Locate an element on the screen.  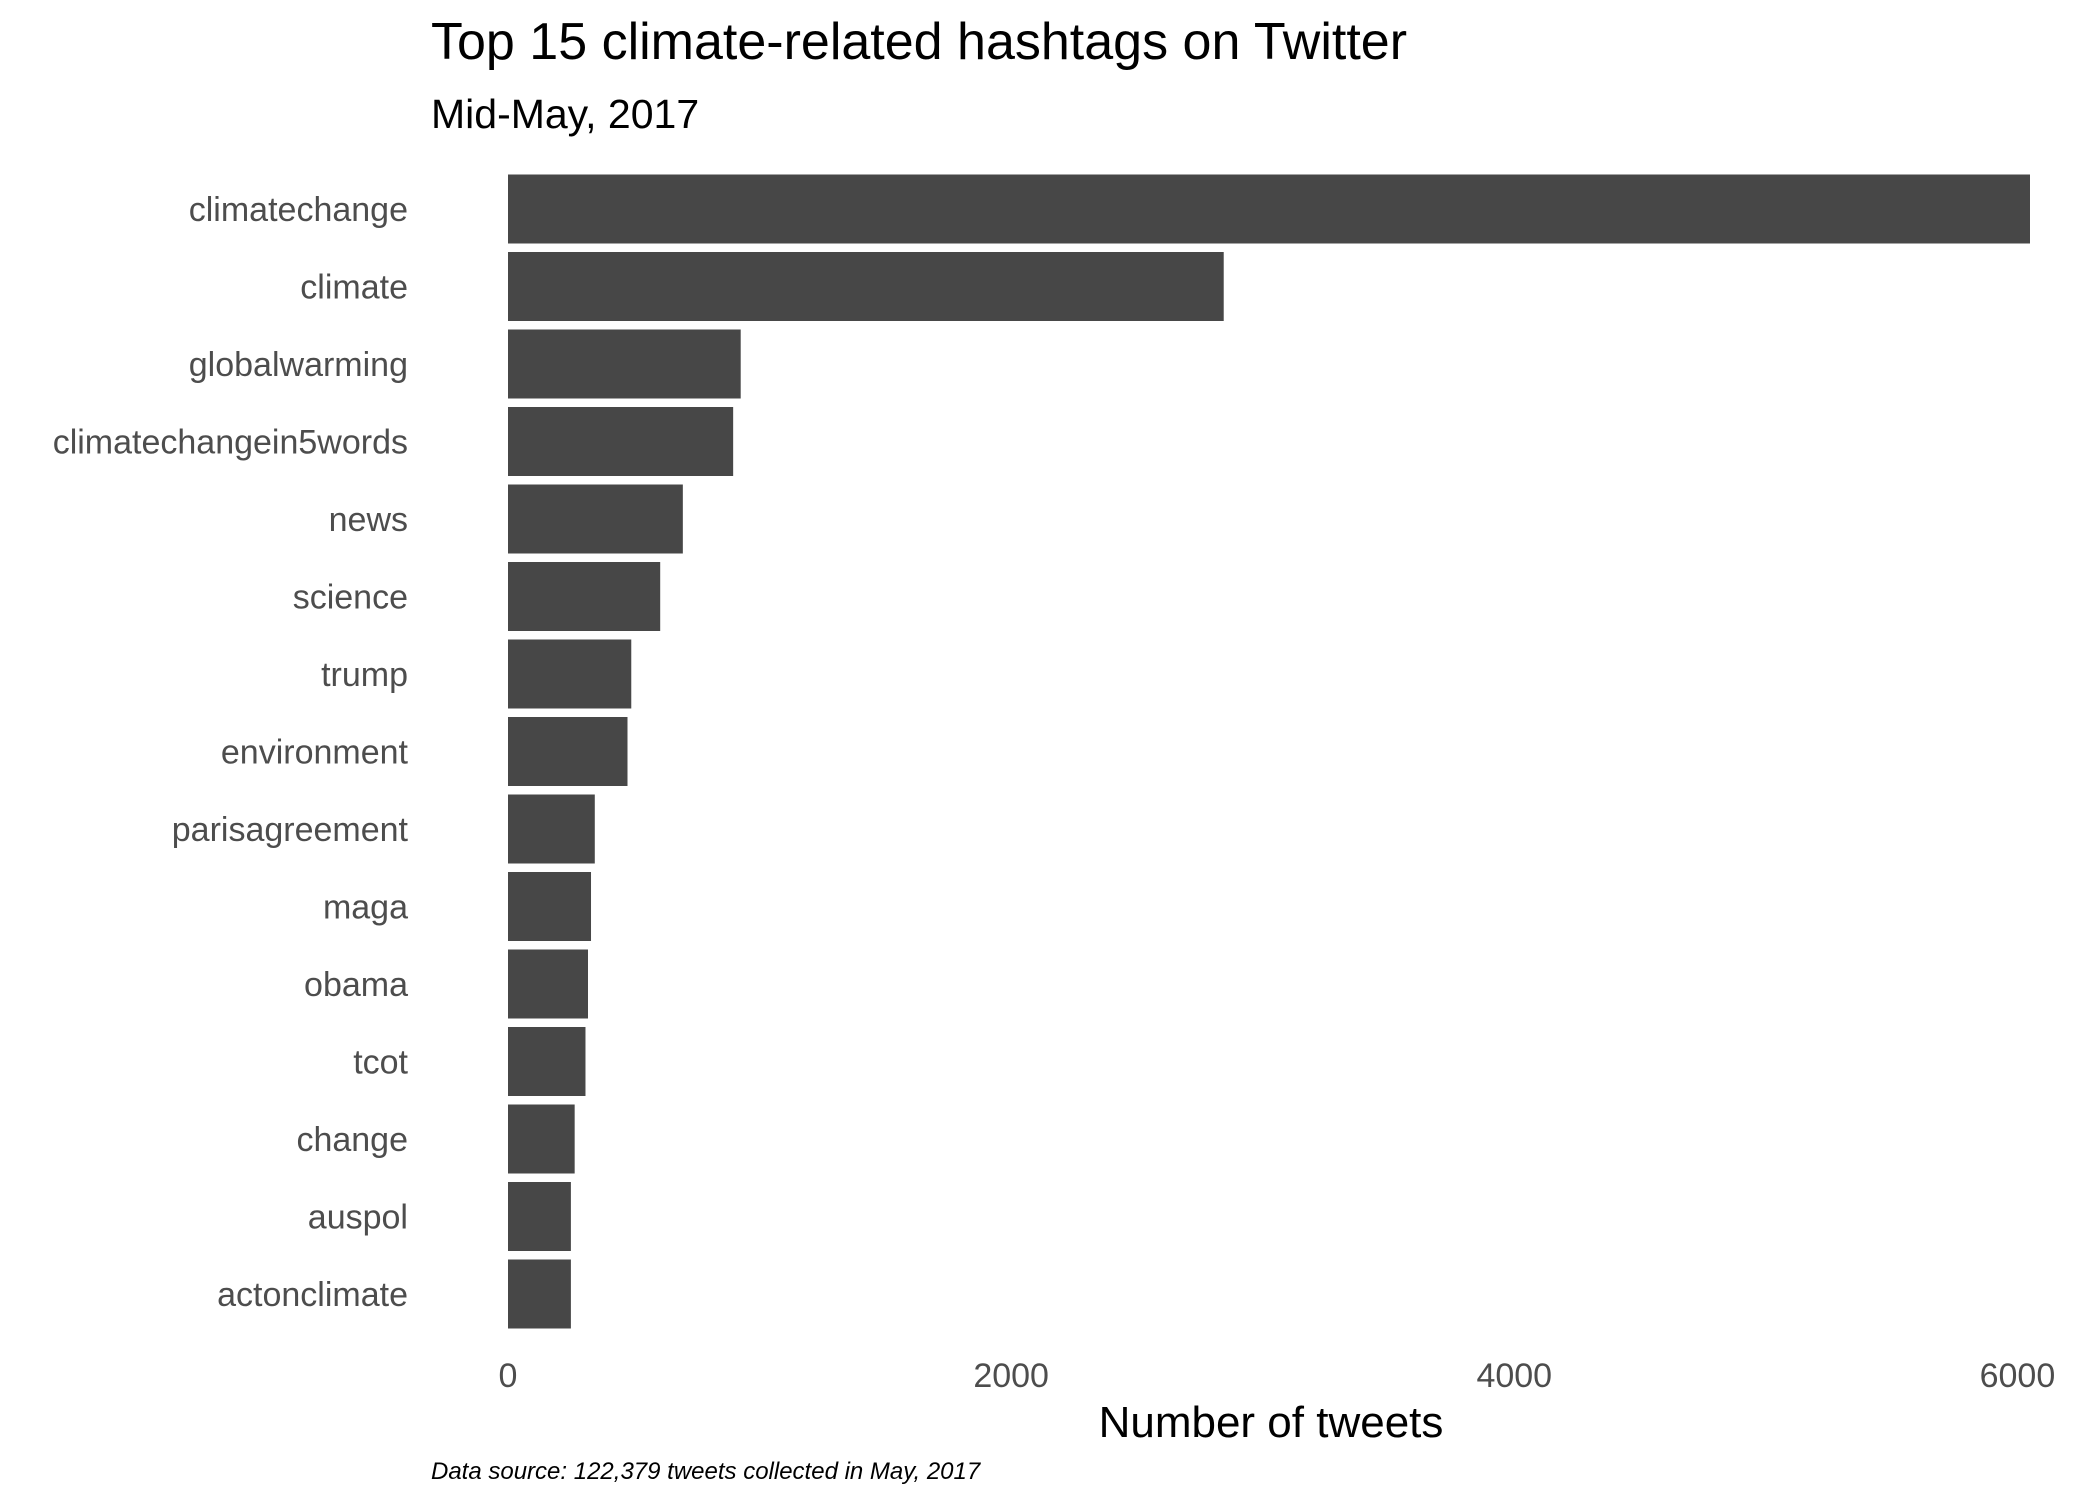
x-tick-label-4000: 4000 is located at coordinates (1514, 1376).